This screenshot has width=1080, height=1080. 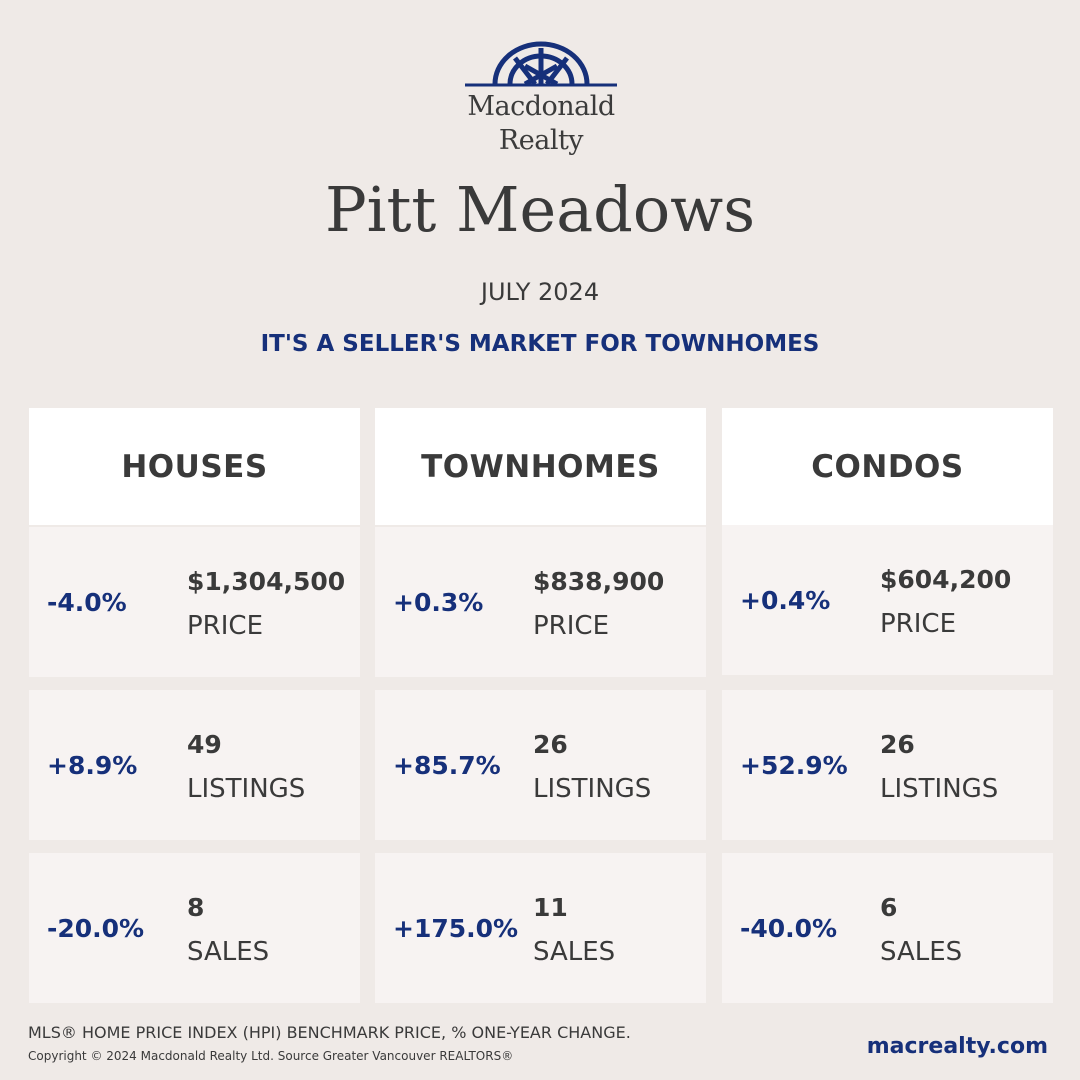 I want to click on column-title: HOUSES, so click(x=194, y=466).